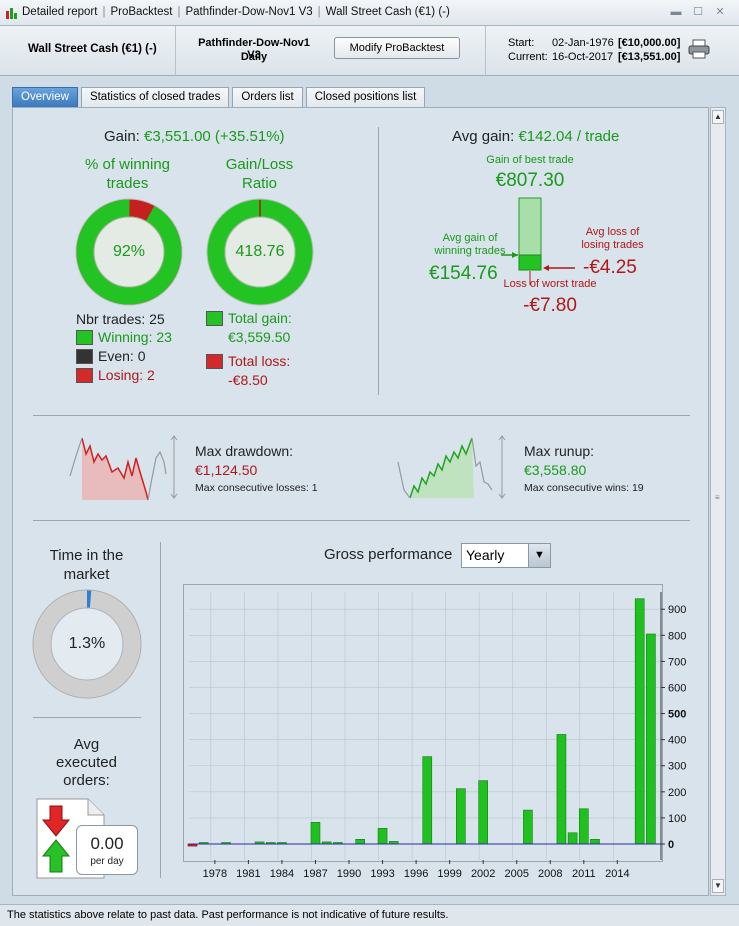 The width and height of the screenshot is (739, 926). What do you see at coordinates (550, 284) in the screenshot?
I see `worst-trade-label: Loss of worst trade` at bounding box center [550, 284].